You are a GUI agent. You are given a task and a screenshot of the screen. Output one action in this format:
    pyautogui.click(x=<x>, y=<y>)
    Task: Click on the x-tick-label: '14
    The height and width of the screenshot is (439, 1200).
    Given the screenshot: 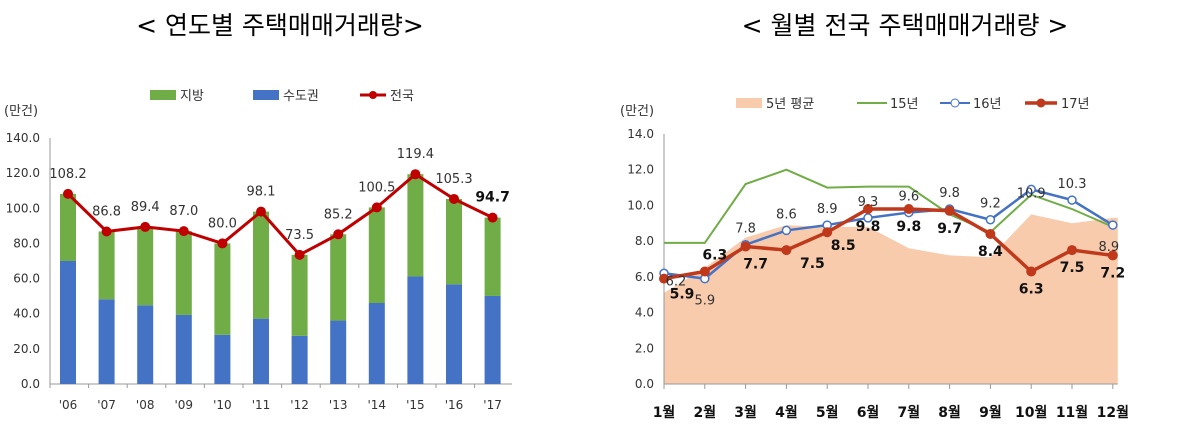 What is the action you would take?
    pyautogui.click(x=377, y=405)
    